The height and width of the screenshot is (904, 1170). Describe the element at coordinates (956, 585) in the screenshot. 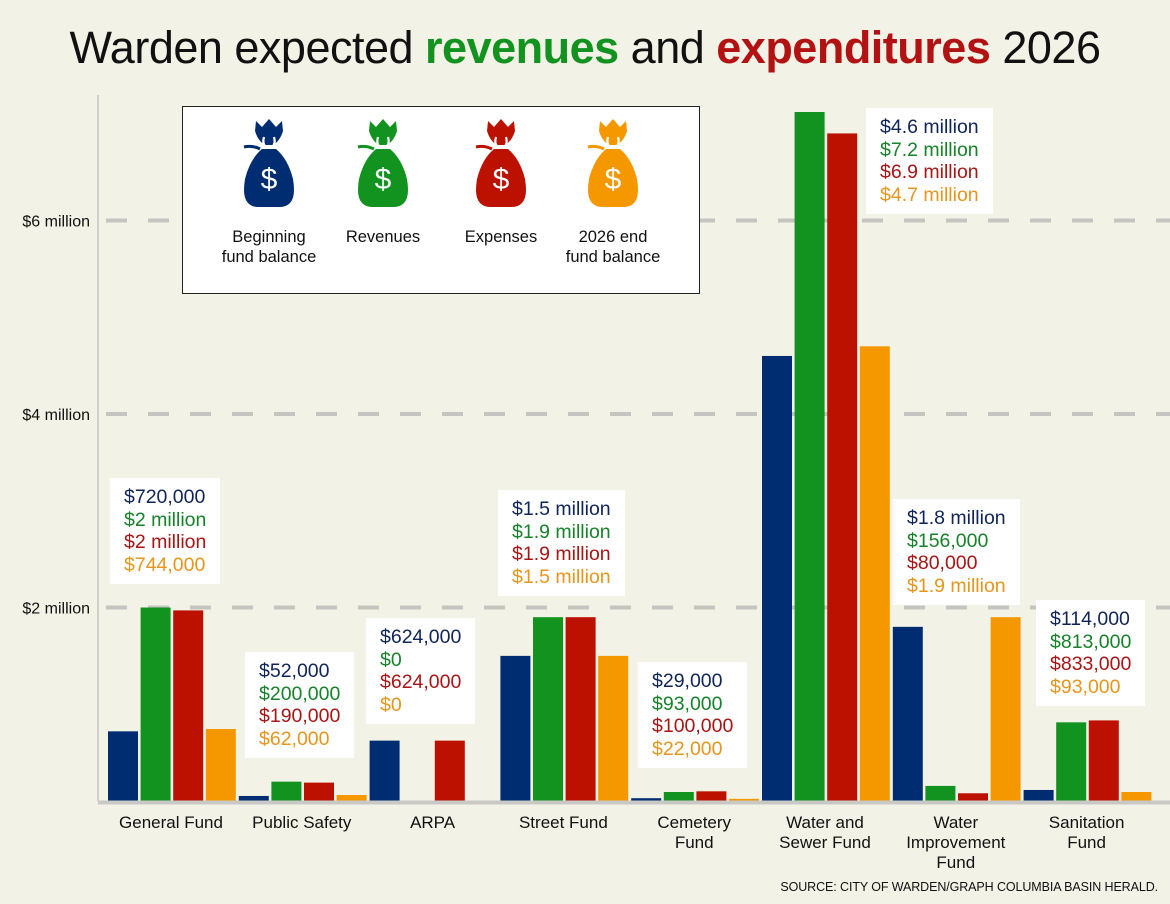

I see `value-label-end: $1.9 million` at that location.